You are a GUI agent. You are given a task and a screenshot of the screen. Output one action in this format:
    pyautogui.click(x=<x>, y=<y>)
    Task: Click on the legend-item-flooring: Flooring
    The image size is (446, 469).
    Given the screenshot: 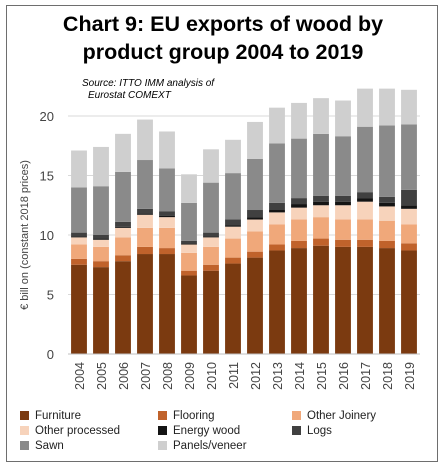 What is the action you would take?
    pyautogui.click(x=186, y=415)
    